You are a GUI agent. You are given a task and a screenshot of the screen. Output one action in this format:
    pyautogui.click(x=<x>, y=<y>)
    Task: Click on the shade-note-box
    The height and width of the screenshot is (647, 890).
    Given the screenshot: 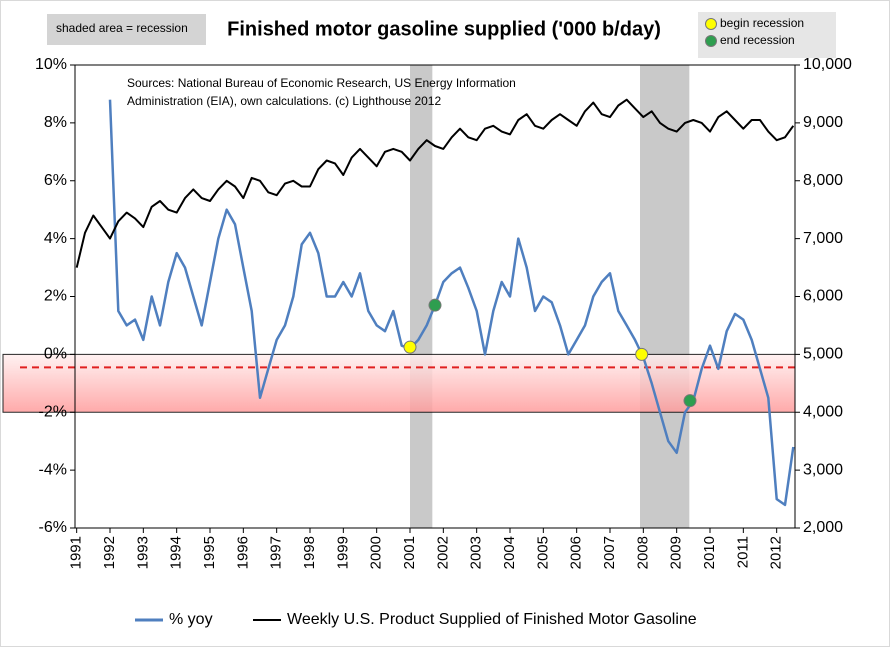 What is the action you would take?
    pyautogui.click(x=126, y=29)
    